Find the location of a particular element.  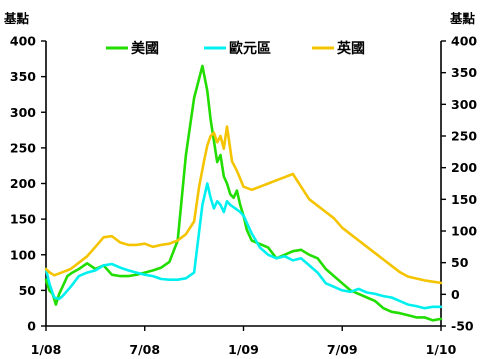

left-tick-label: 50 is located at coordinates (28, 290).